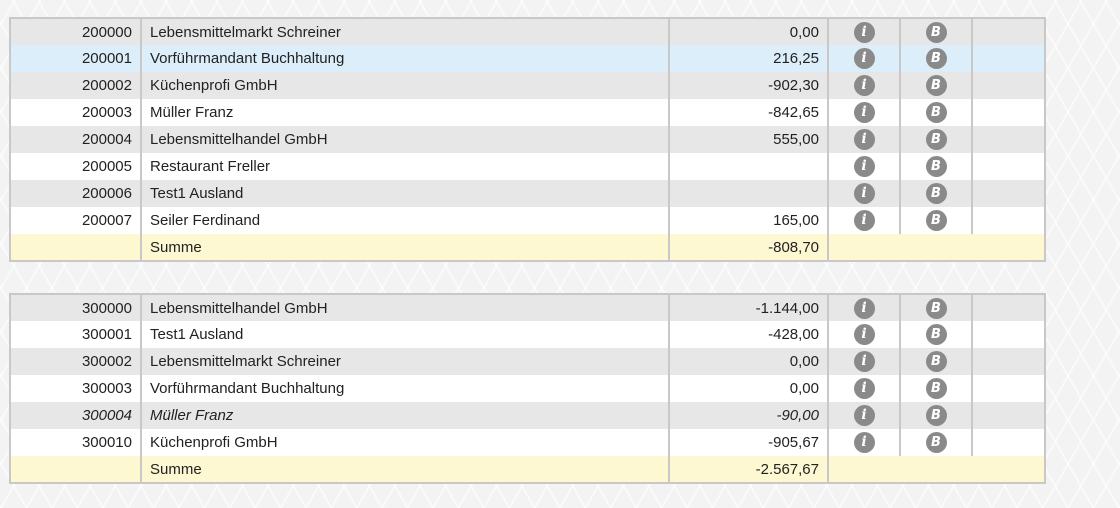 Image resolution: width=1120 pixels, height=508 pixels. I want to click on account-name: Lebensmittelmarkt Schreiner, so click(405, 31).